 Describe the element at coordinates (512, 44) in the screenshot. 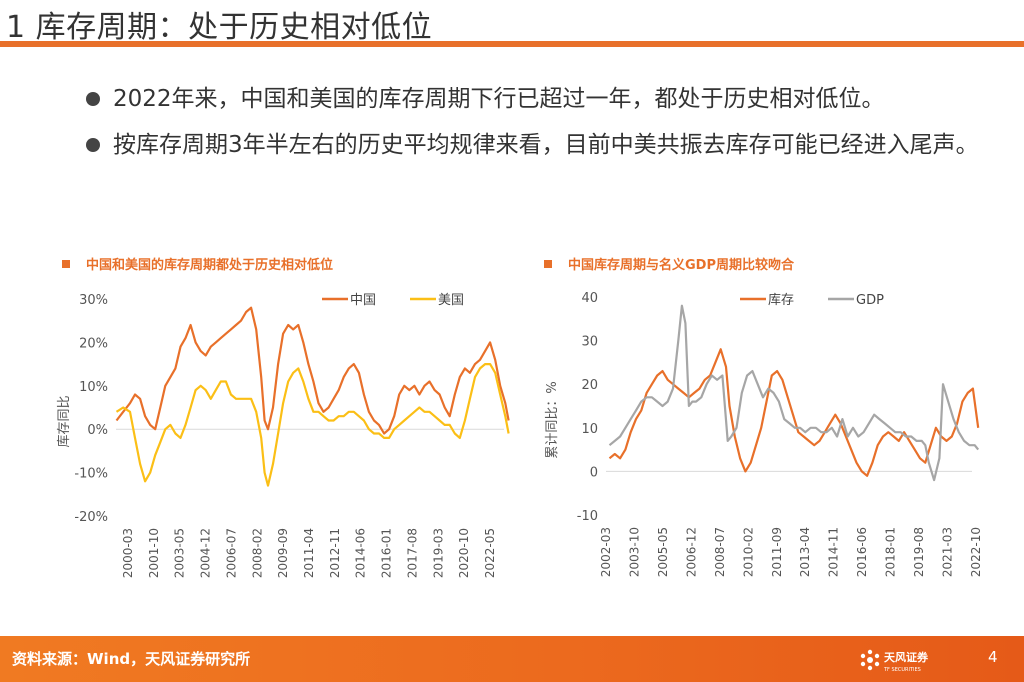

I see `title-rule` at that location.